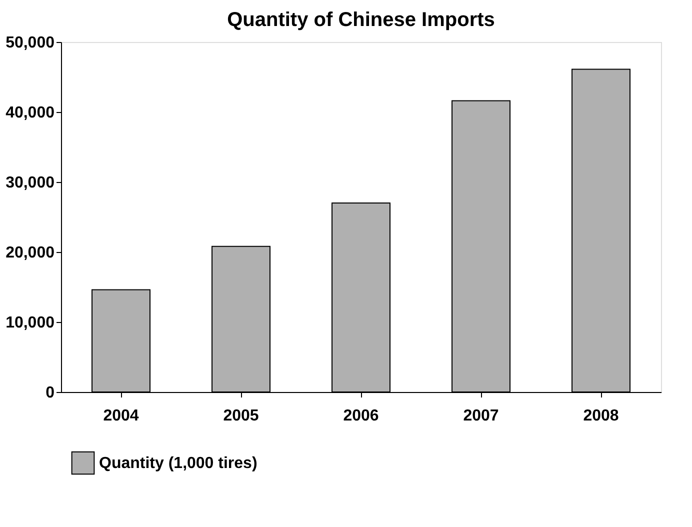  Describe the element at coordinates (178, 463) in the screenshot. I see `legend-label: Quantity (1,000 tires)` at that location.